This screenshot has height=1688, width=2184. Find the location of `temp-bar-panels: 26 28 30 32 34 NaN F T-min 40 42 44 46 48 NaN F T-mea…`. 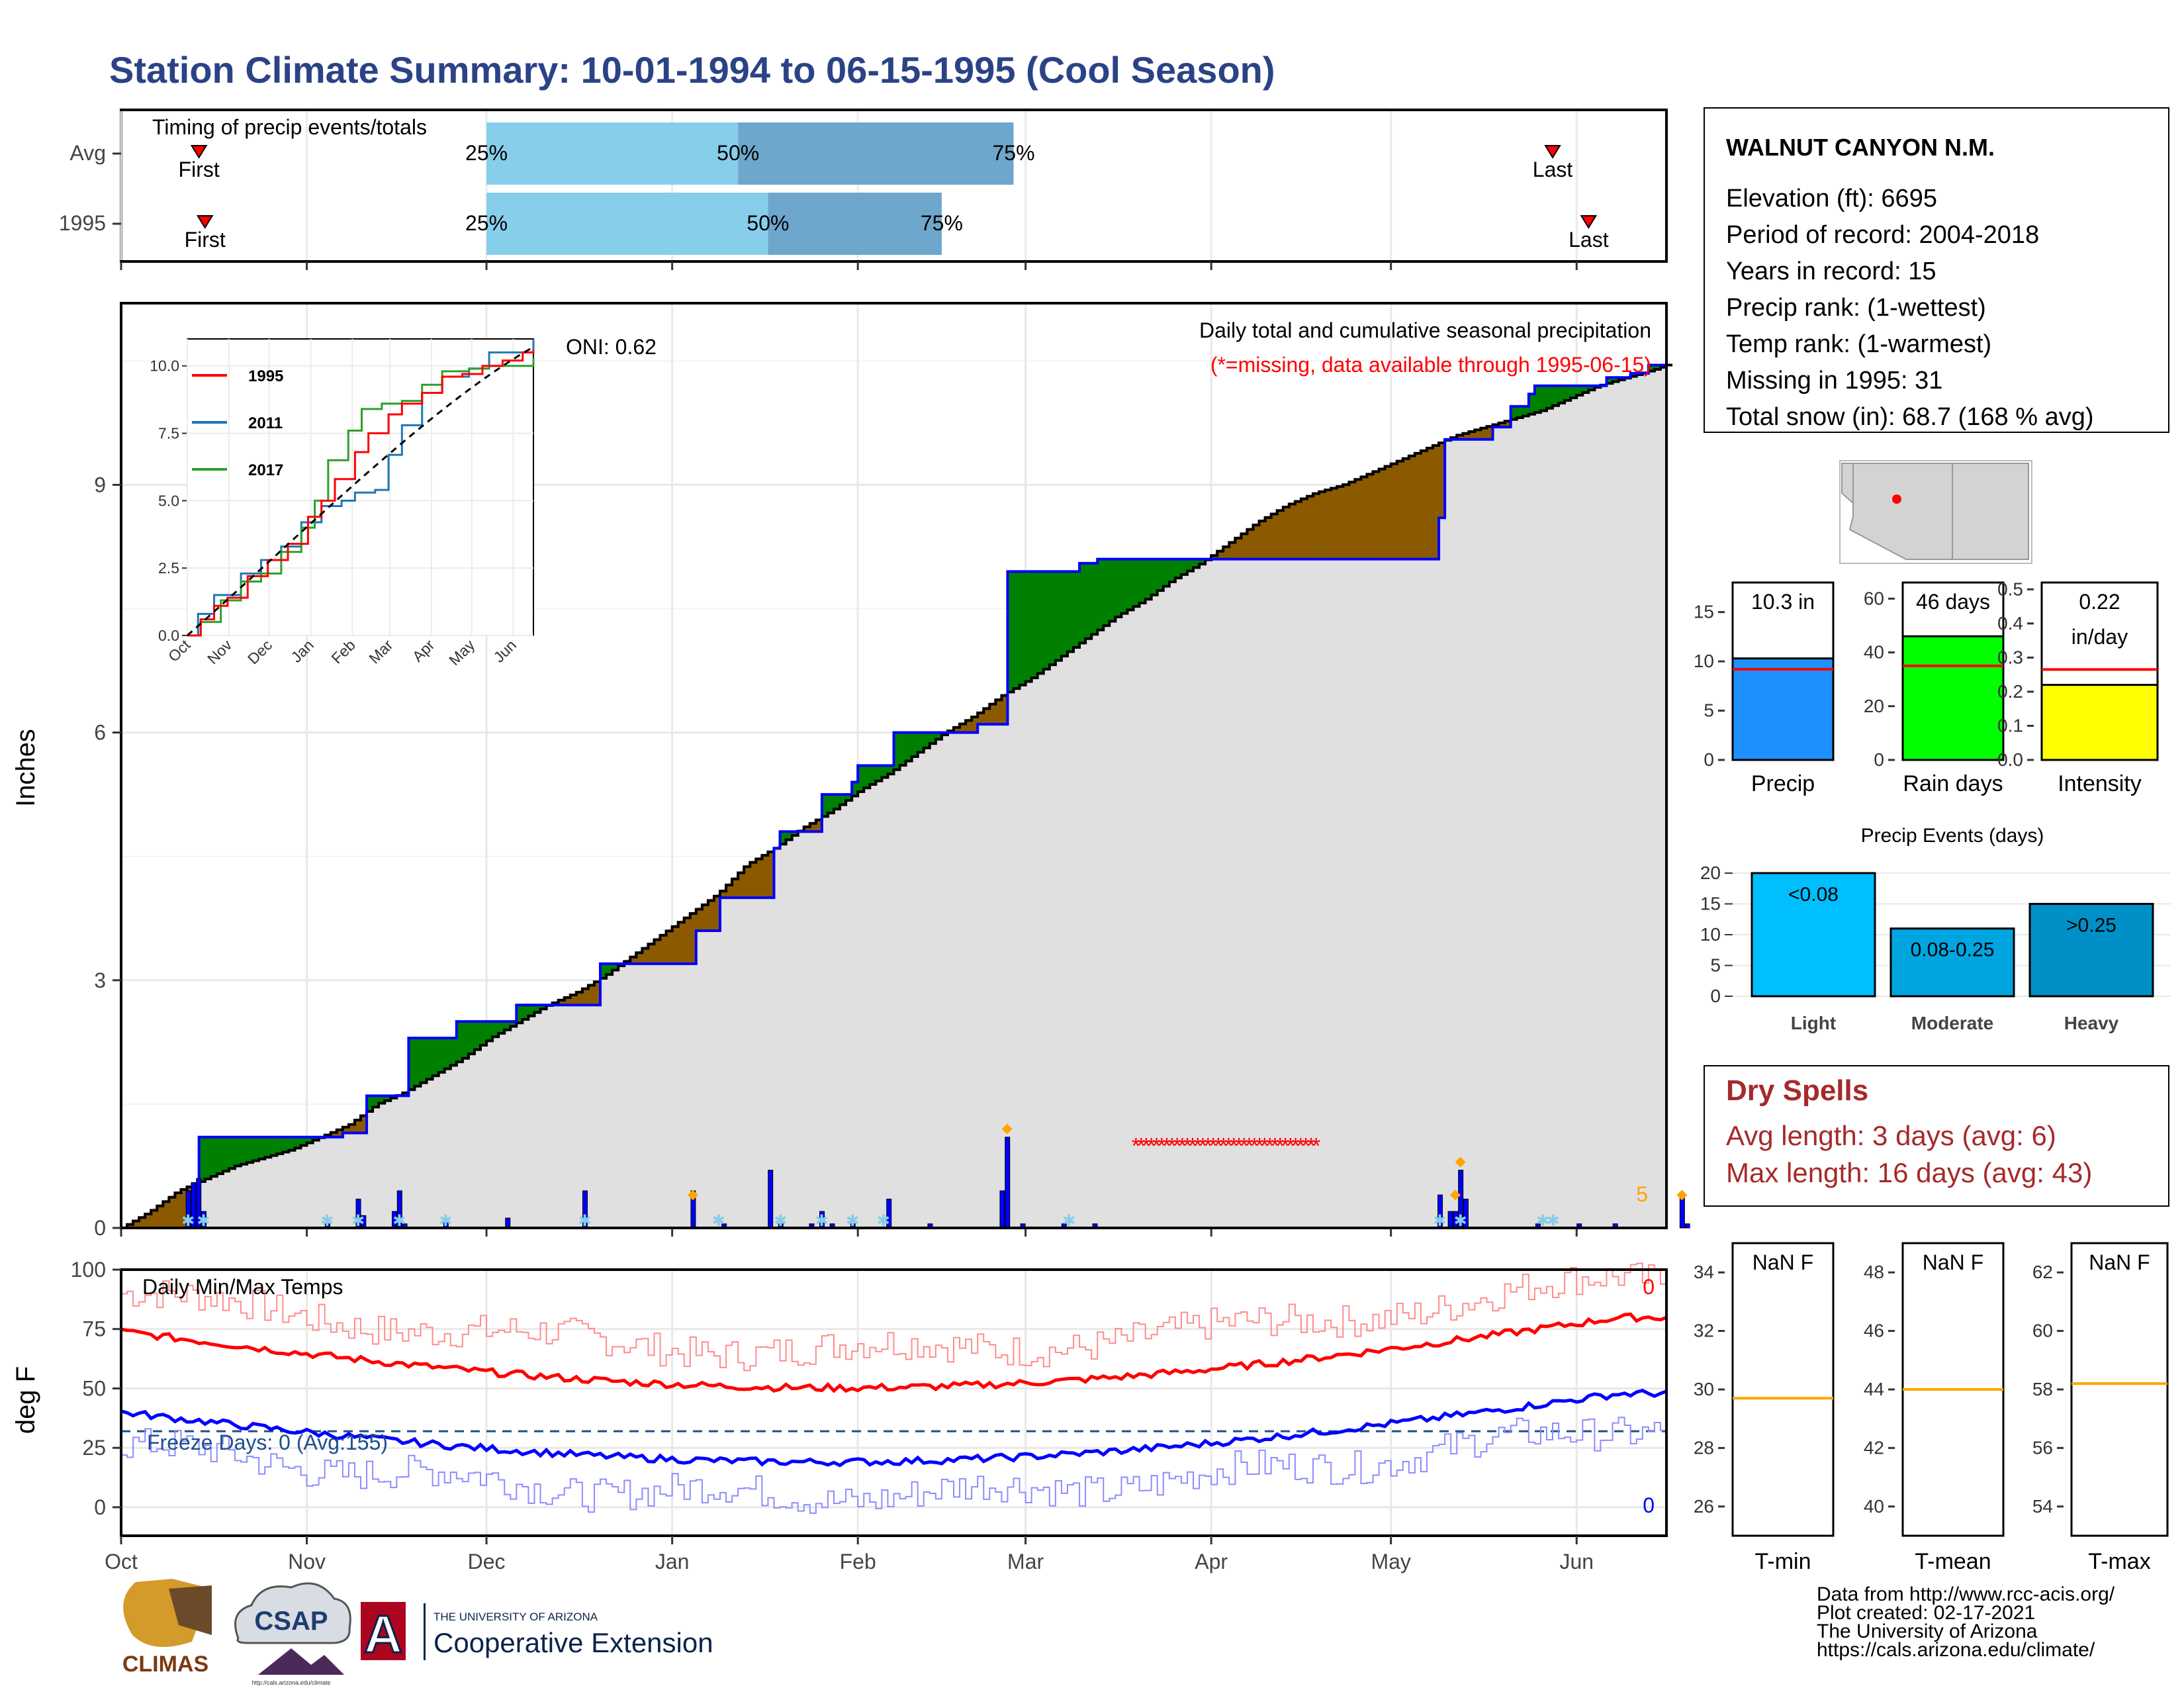

temp-bar-panels: 26 28 30 32 34 NaN F T-min 40 42 44 46 48 NaN F T-mea… is located at coordinates (1931, 1408).